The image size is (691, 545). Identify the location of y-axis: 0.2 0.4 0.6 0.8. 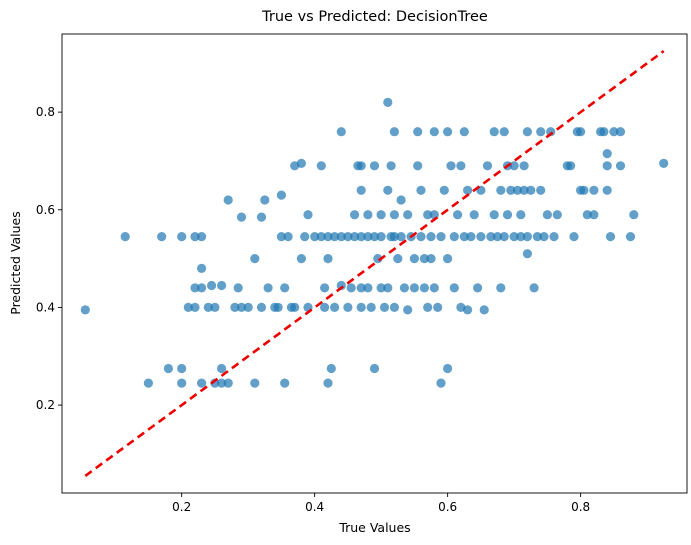
(49, 258).